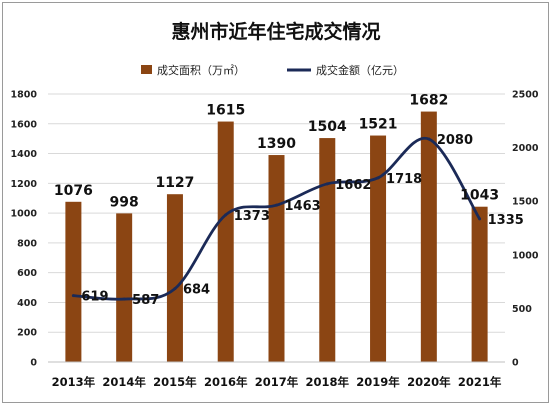 Image resolution: width=553 pixels, height=407 pixels. I want to click on bar-value-label: 1390, so click(276, 144).